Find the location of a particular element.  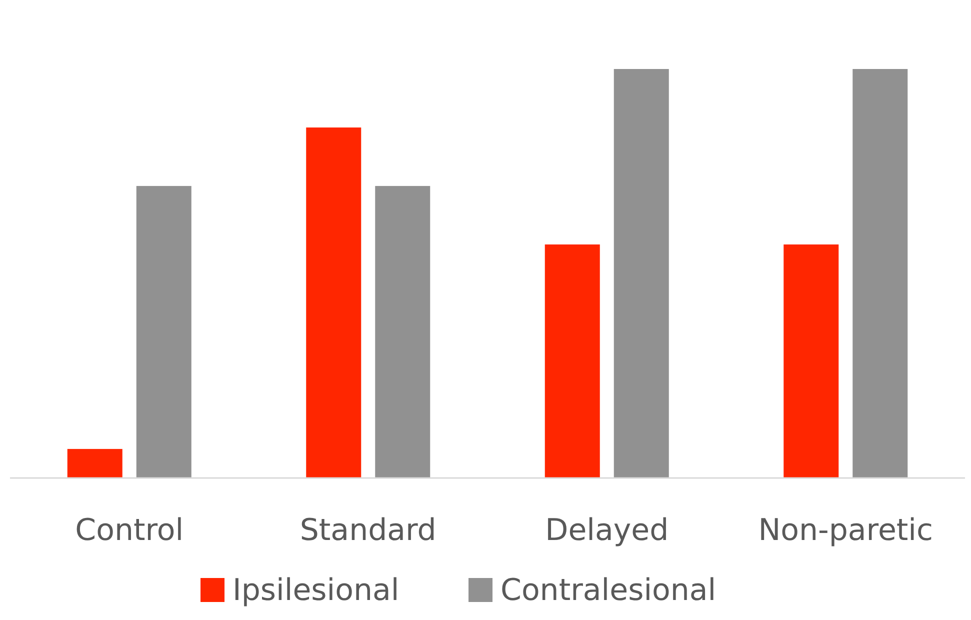

x-tick-label: Delayed is located at coordinates (607, 530).